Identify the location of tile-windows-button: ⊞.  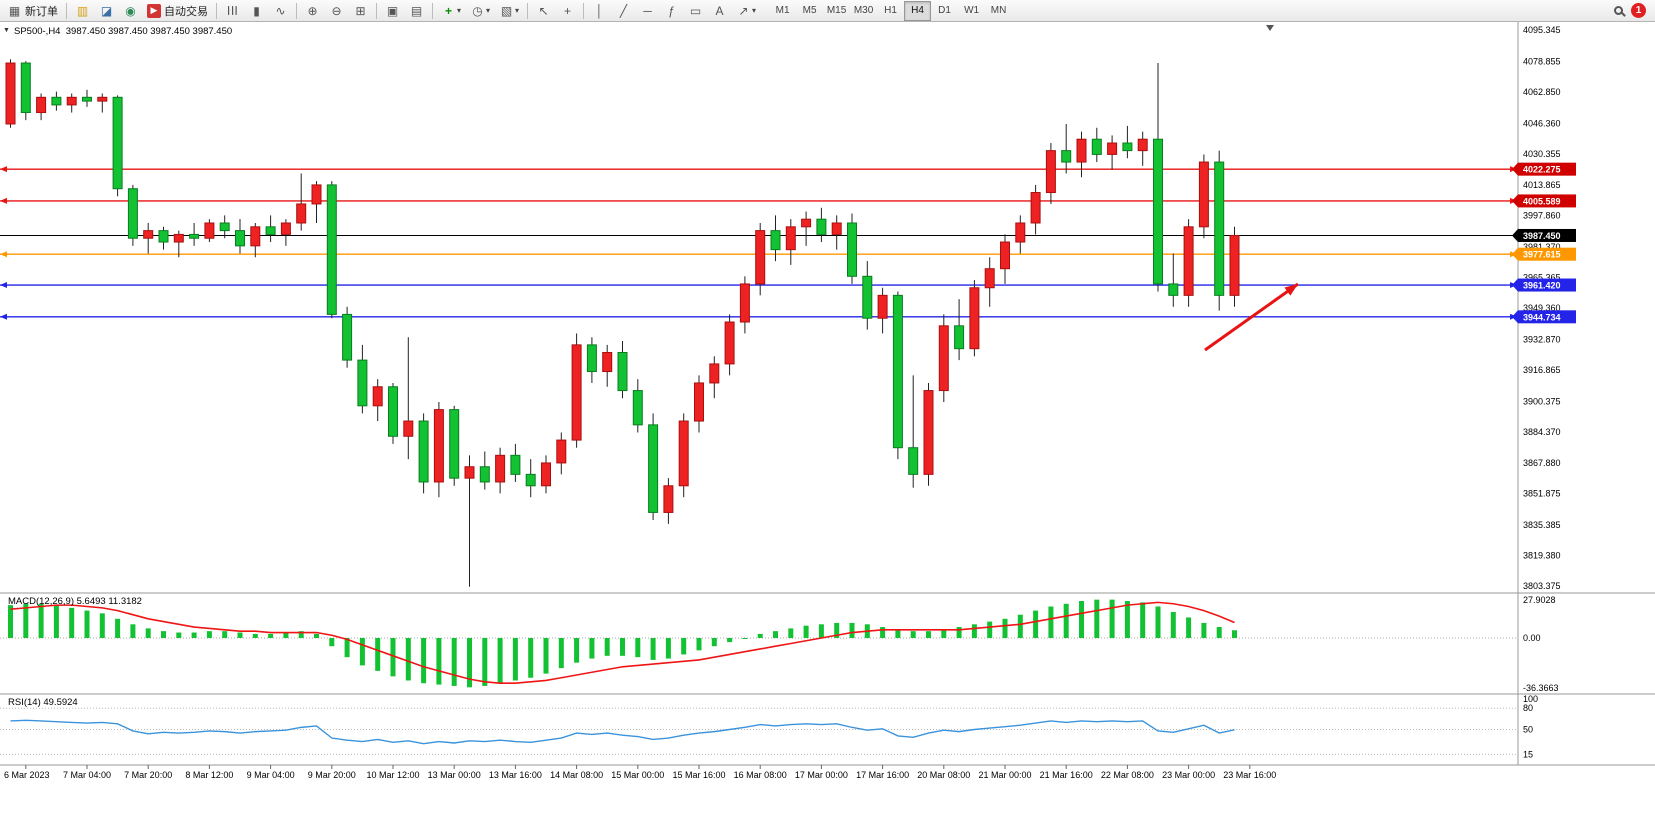
(360, 11).